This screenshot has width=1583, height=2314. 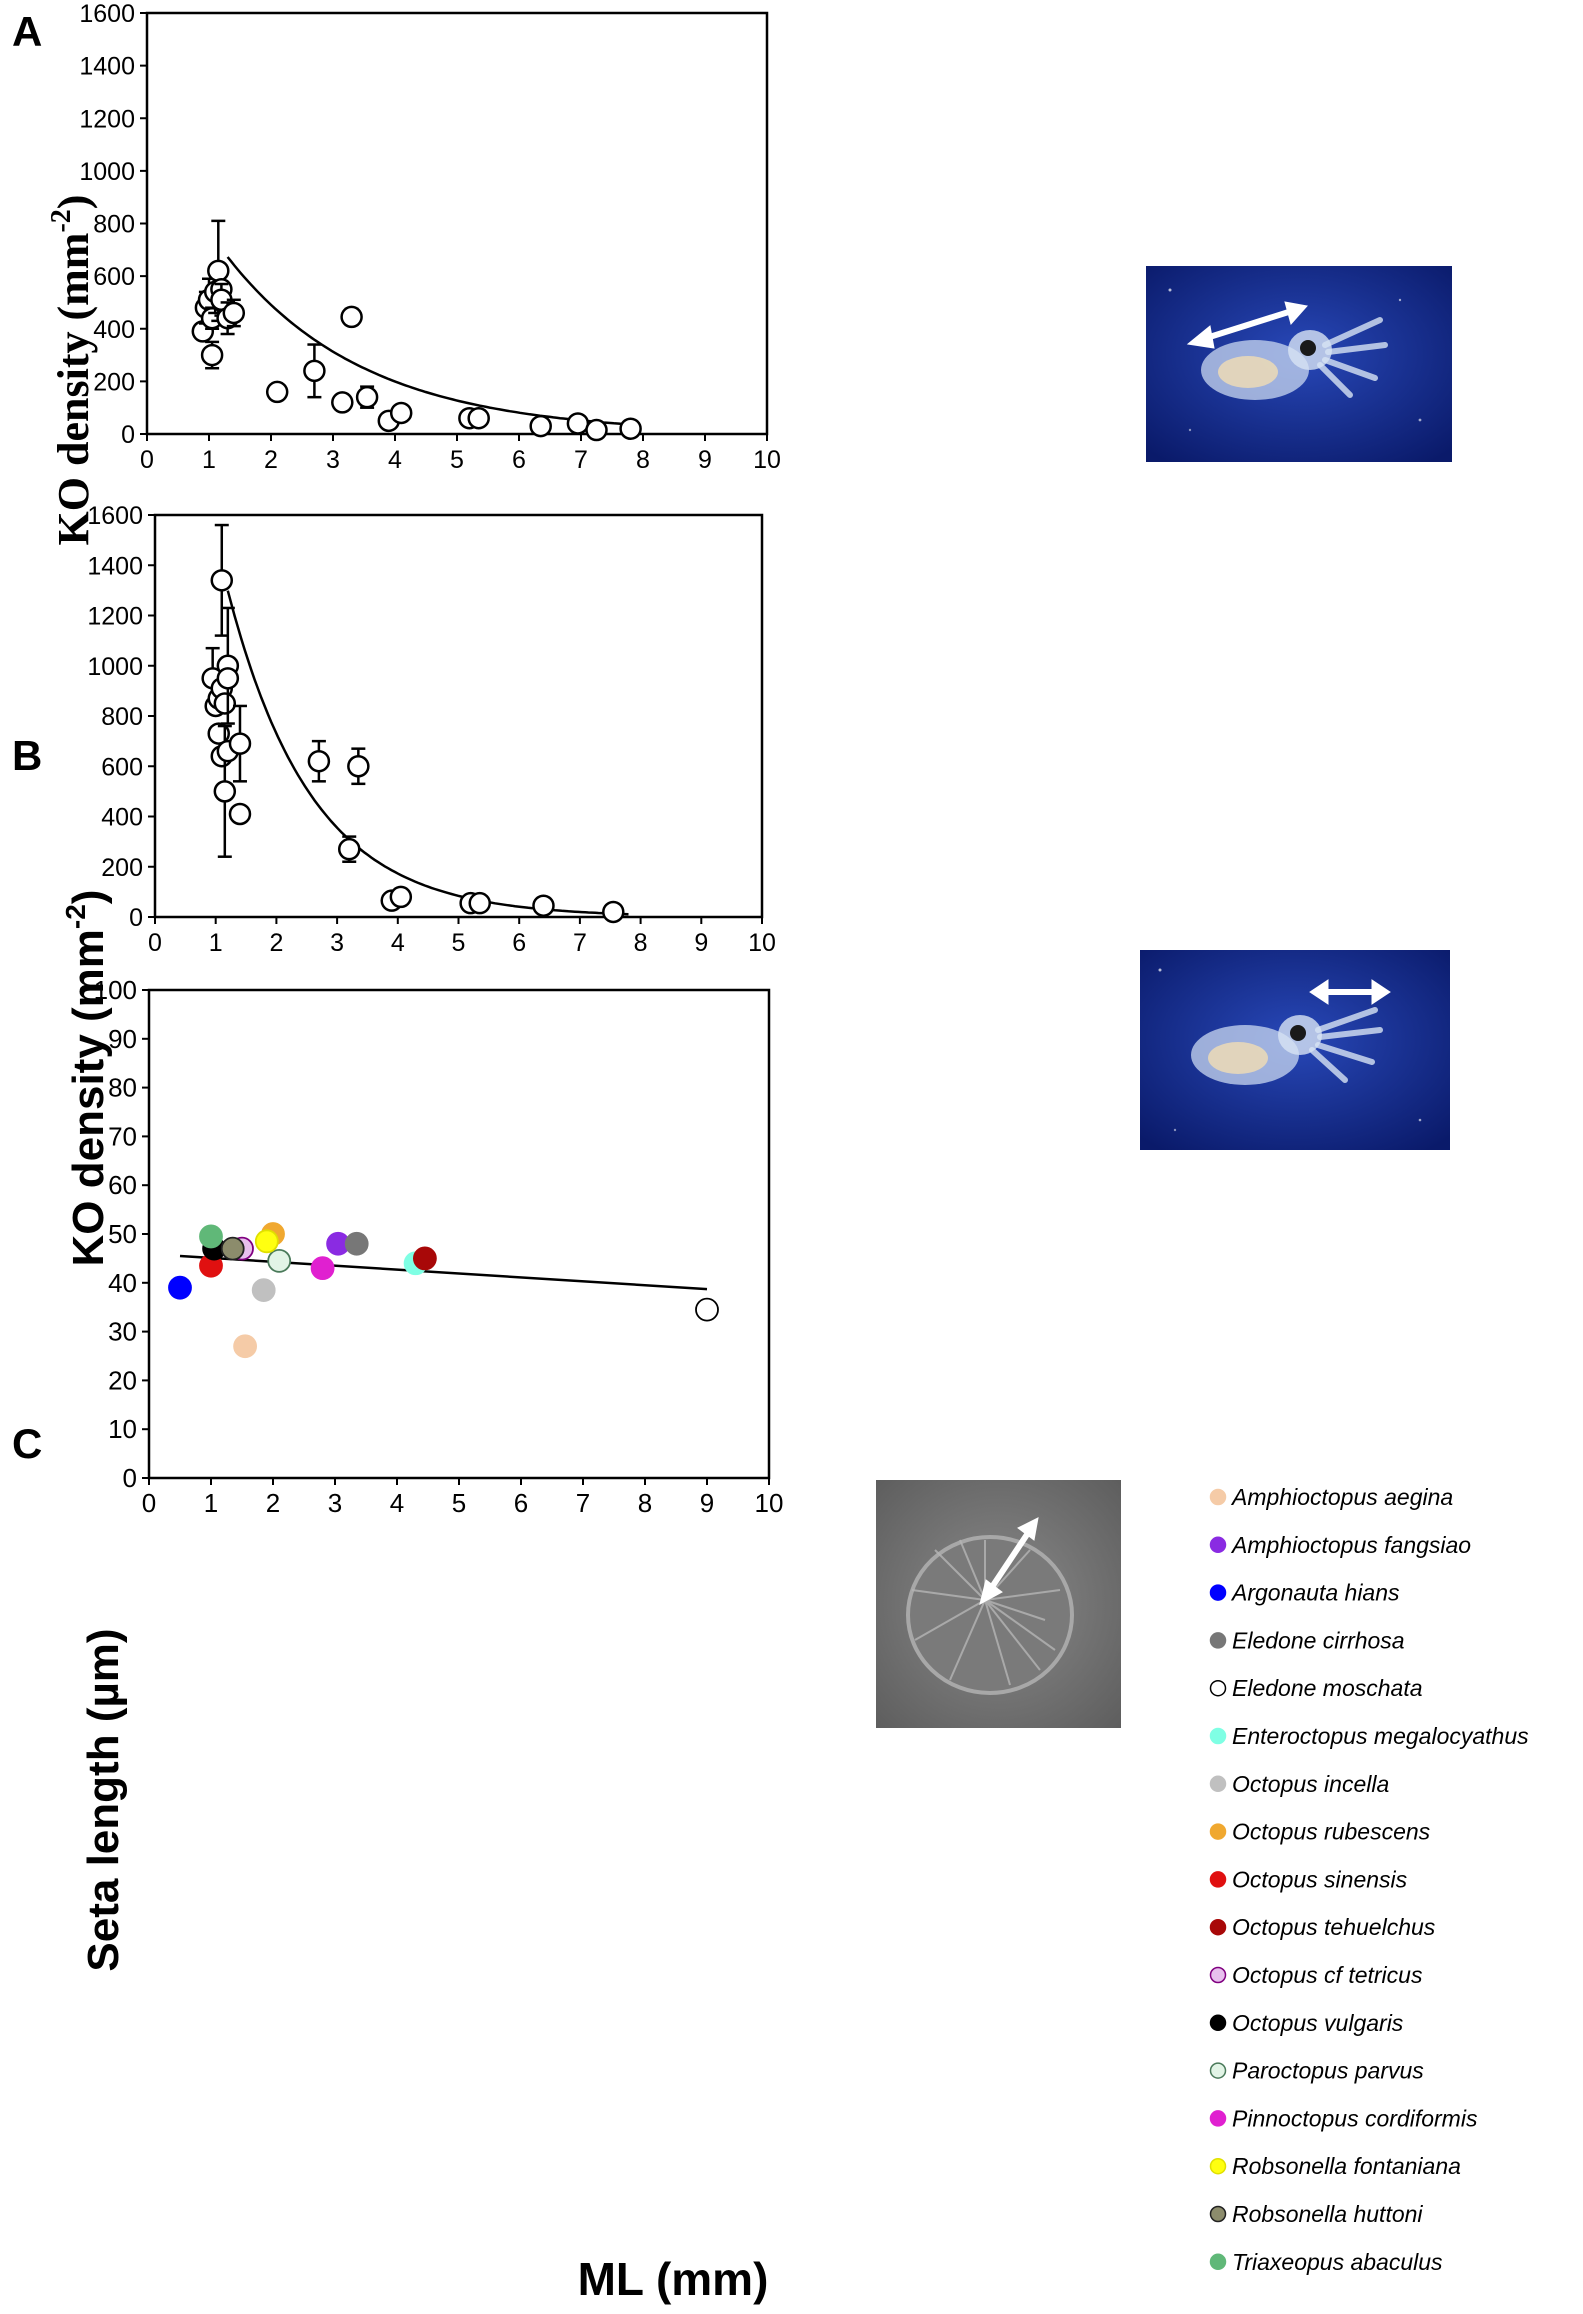 I want to click on panel-c-y-tick-label: 30, so click(x=122, y=1332).